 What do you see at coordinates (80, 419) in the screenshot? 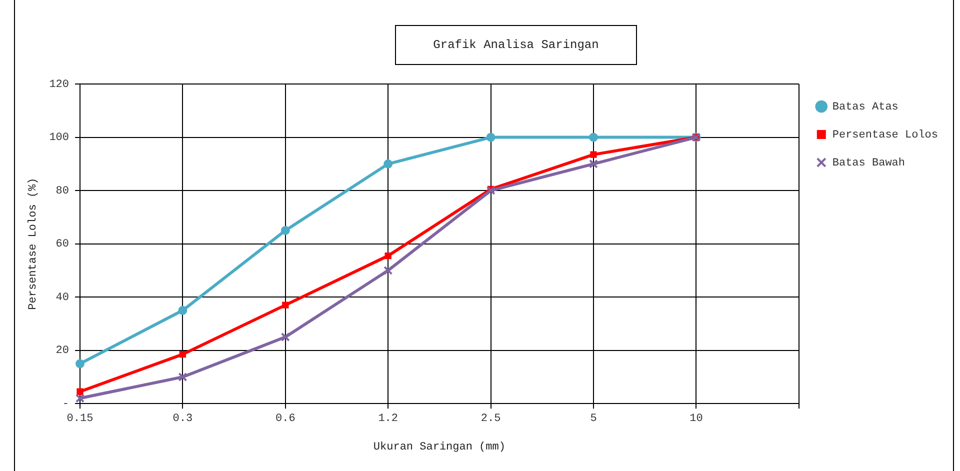
I see `x-tick-label: 0.15` at bounding box center [80, 419].